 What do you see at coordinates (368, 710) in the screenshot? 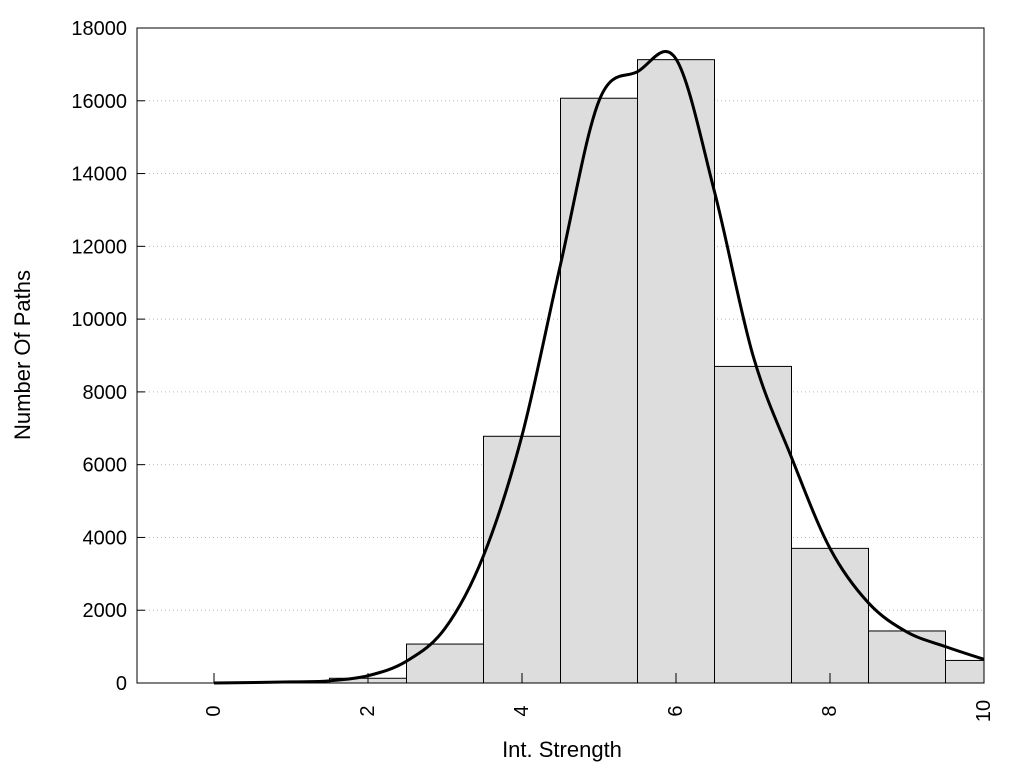
I see `x-tick-label: 2` at bounding box center [368, 710].